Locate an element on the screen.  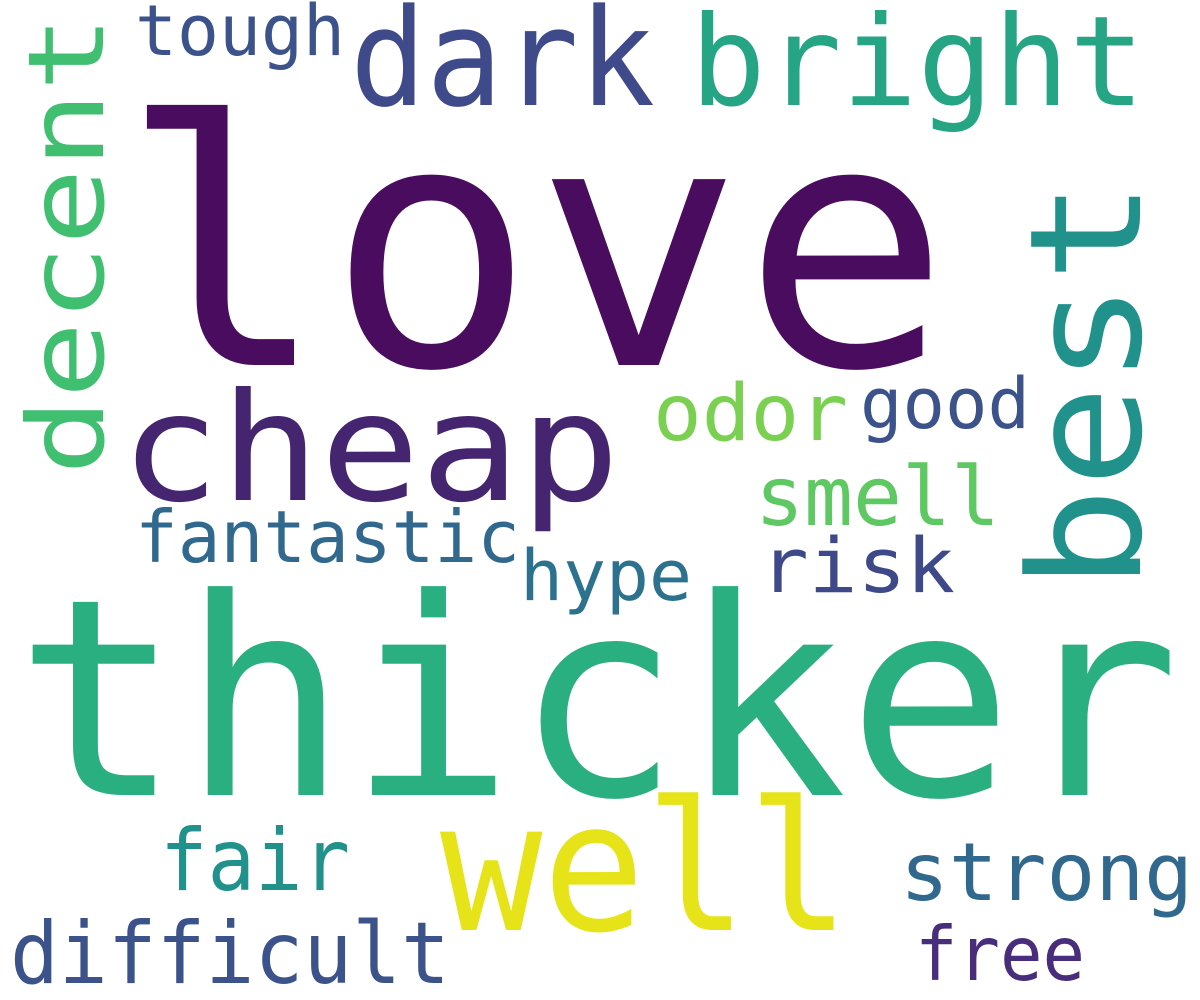
word-hype: hype is located at coordinates (606, 576).